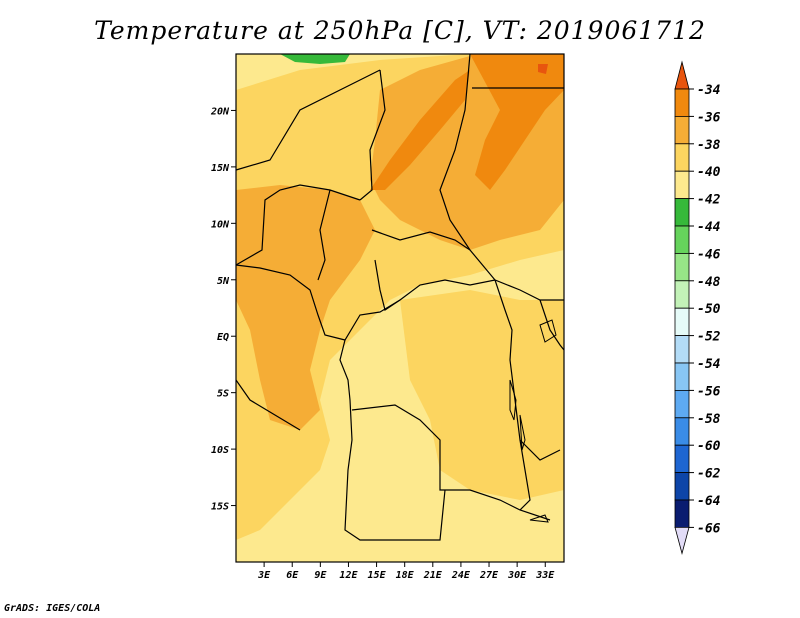 The image size is (800, 618). Describe the element at coordinates (52, 608) in the screenshot. I see `credit-label: GrADS: IGES/COLA` at that location.